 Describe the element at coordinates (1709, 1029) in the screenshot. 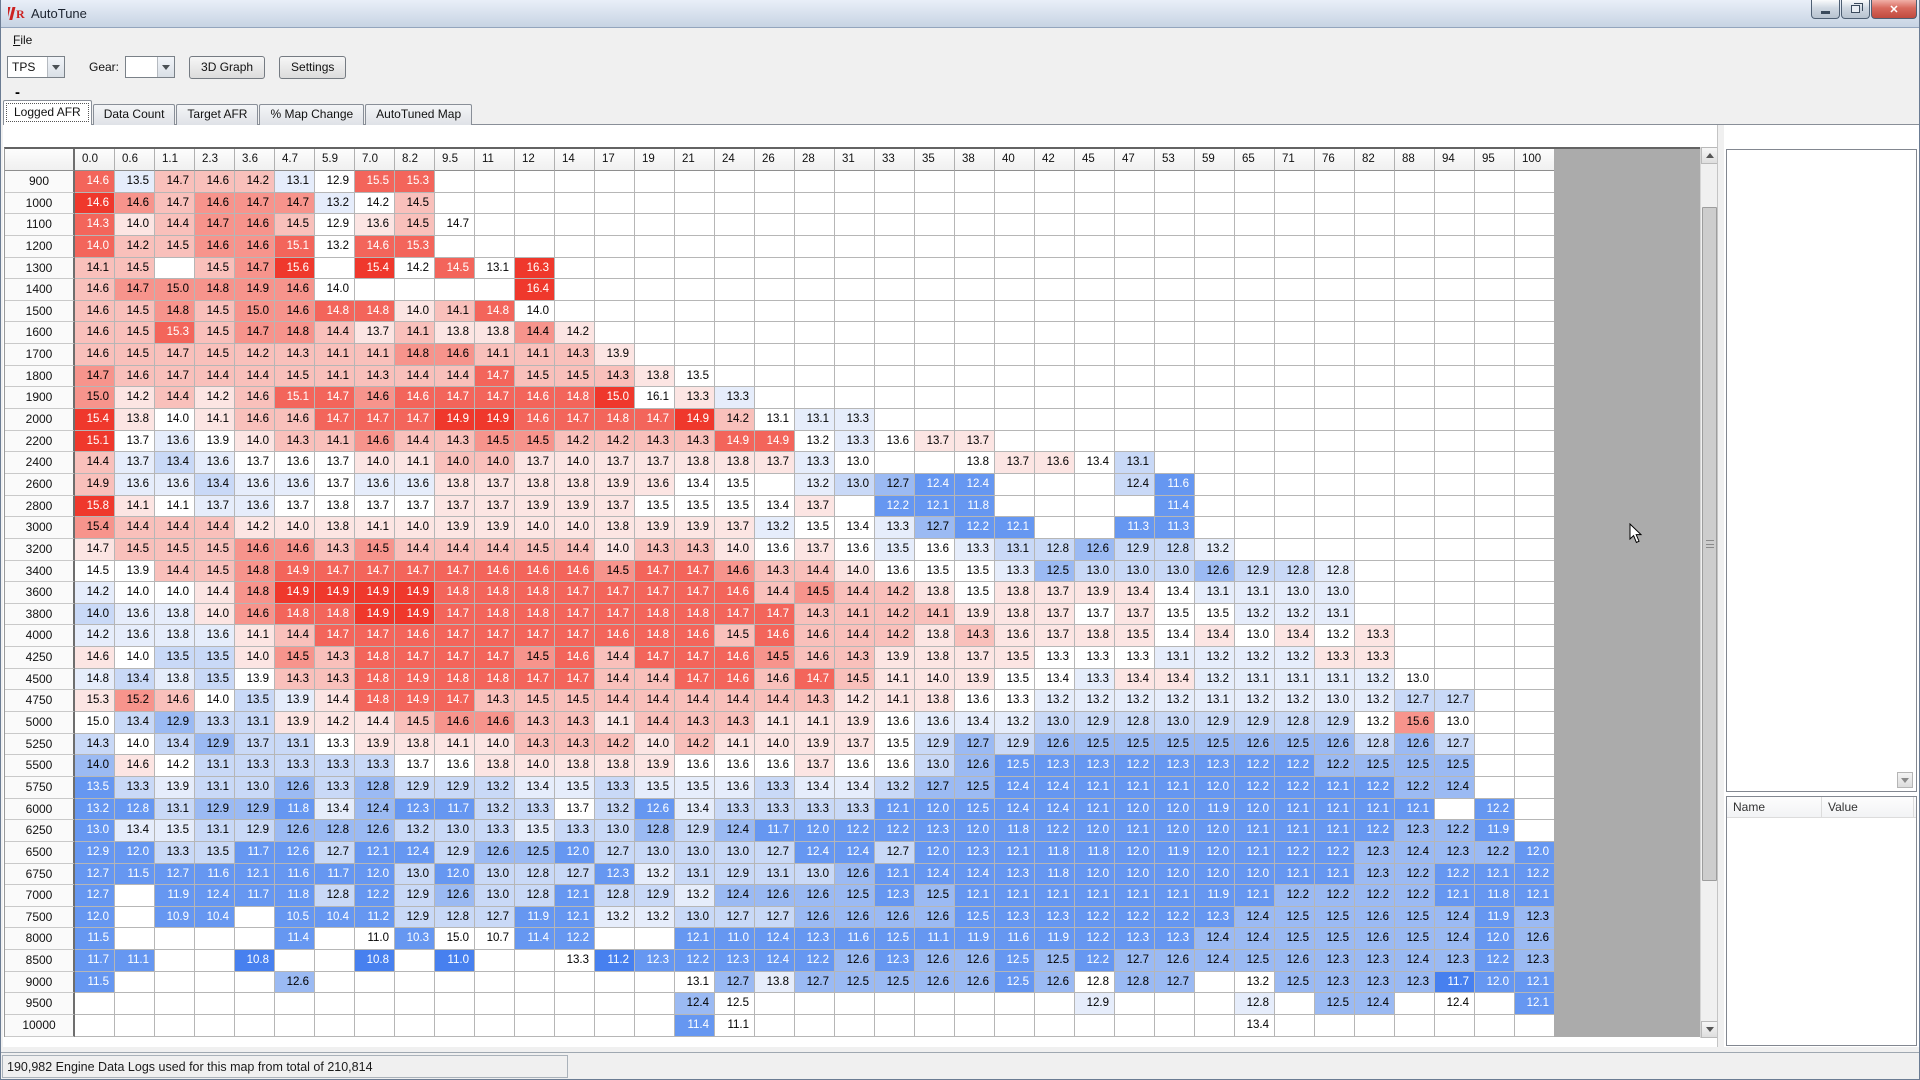

I see `scroll-down-button` at that location.